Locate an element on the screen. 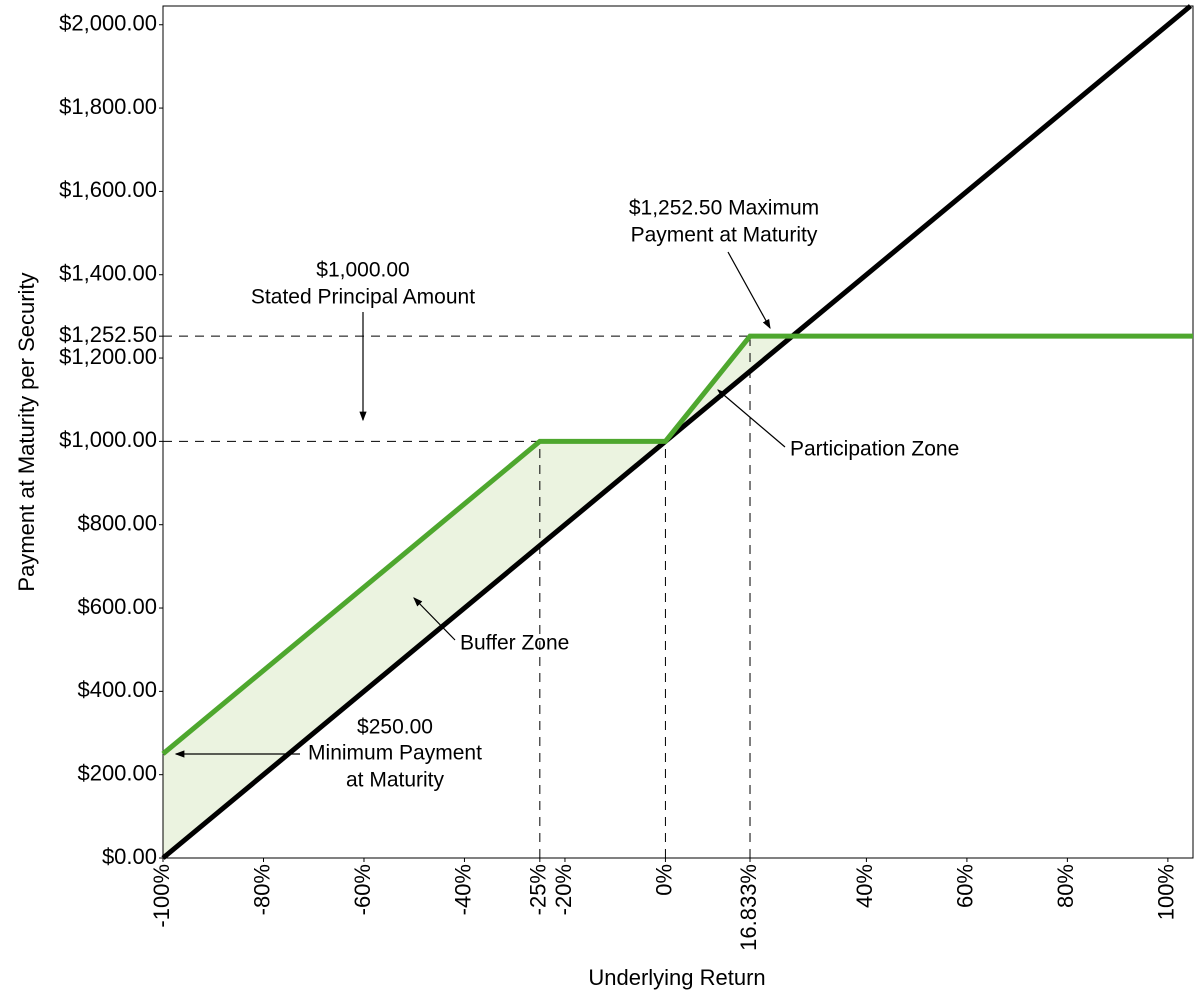 This screenshot has height=1000, width=1200. y-tick-label: $1,252.50 is located at coordinates (108, 334).